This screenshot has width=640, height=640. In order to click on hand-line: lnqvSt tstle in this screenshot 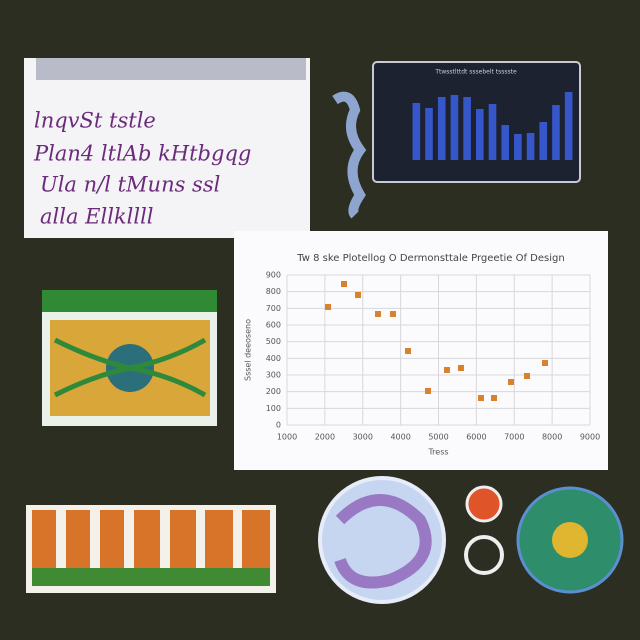, I will do `click(95, 121)`.